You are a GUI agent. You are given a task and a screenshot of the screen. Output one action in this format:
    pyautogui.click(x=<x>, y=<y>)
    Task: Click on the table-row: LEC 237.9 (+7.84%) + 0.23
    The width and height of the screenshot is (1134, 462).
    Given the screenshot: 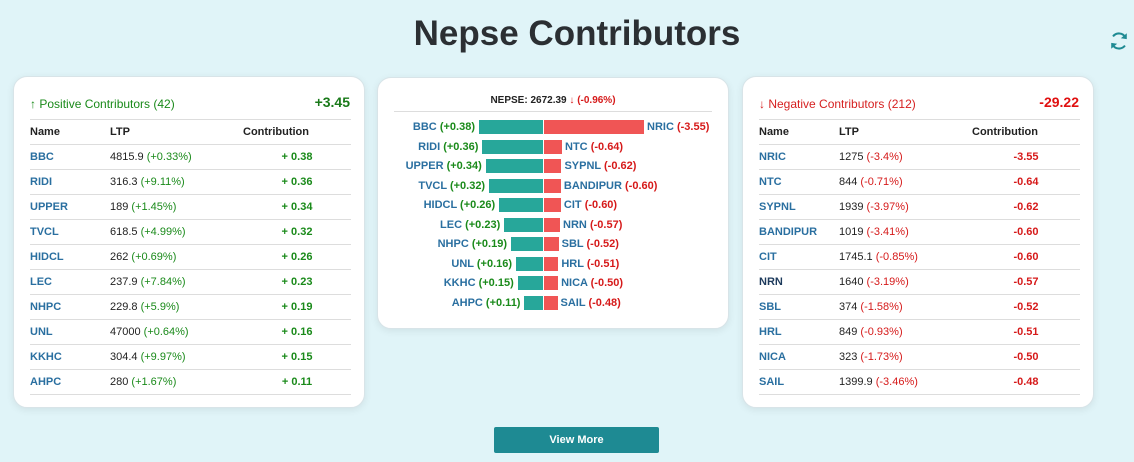 What is the action you would take?
    pyautogui.click(x=190, y=282)
    